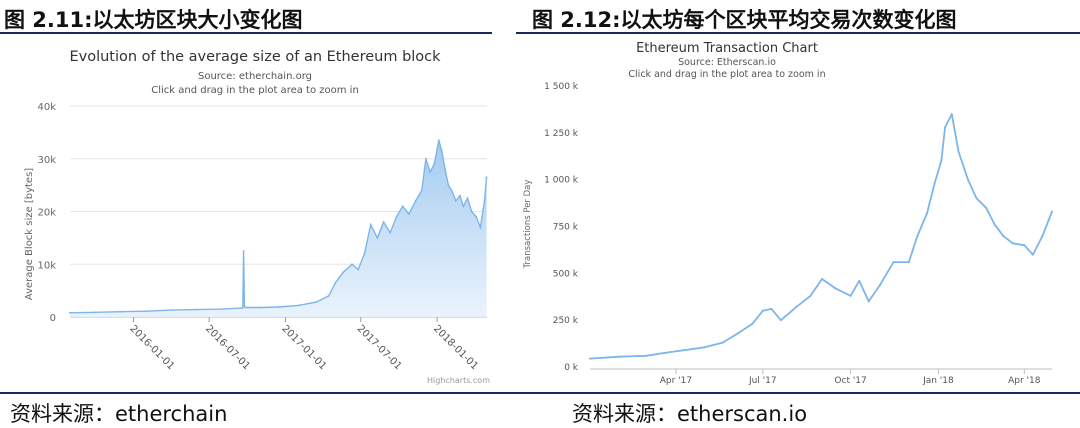 The height and width of the screenshot is (428, 1080). Describe the element at coordinates (528, 225) in the screenshot. I see `y-axis-label: Transactions Per Day` at that location.